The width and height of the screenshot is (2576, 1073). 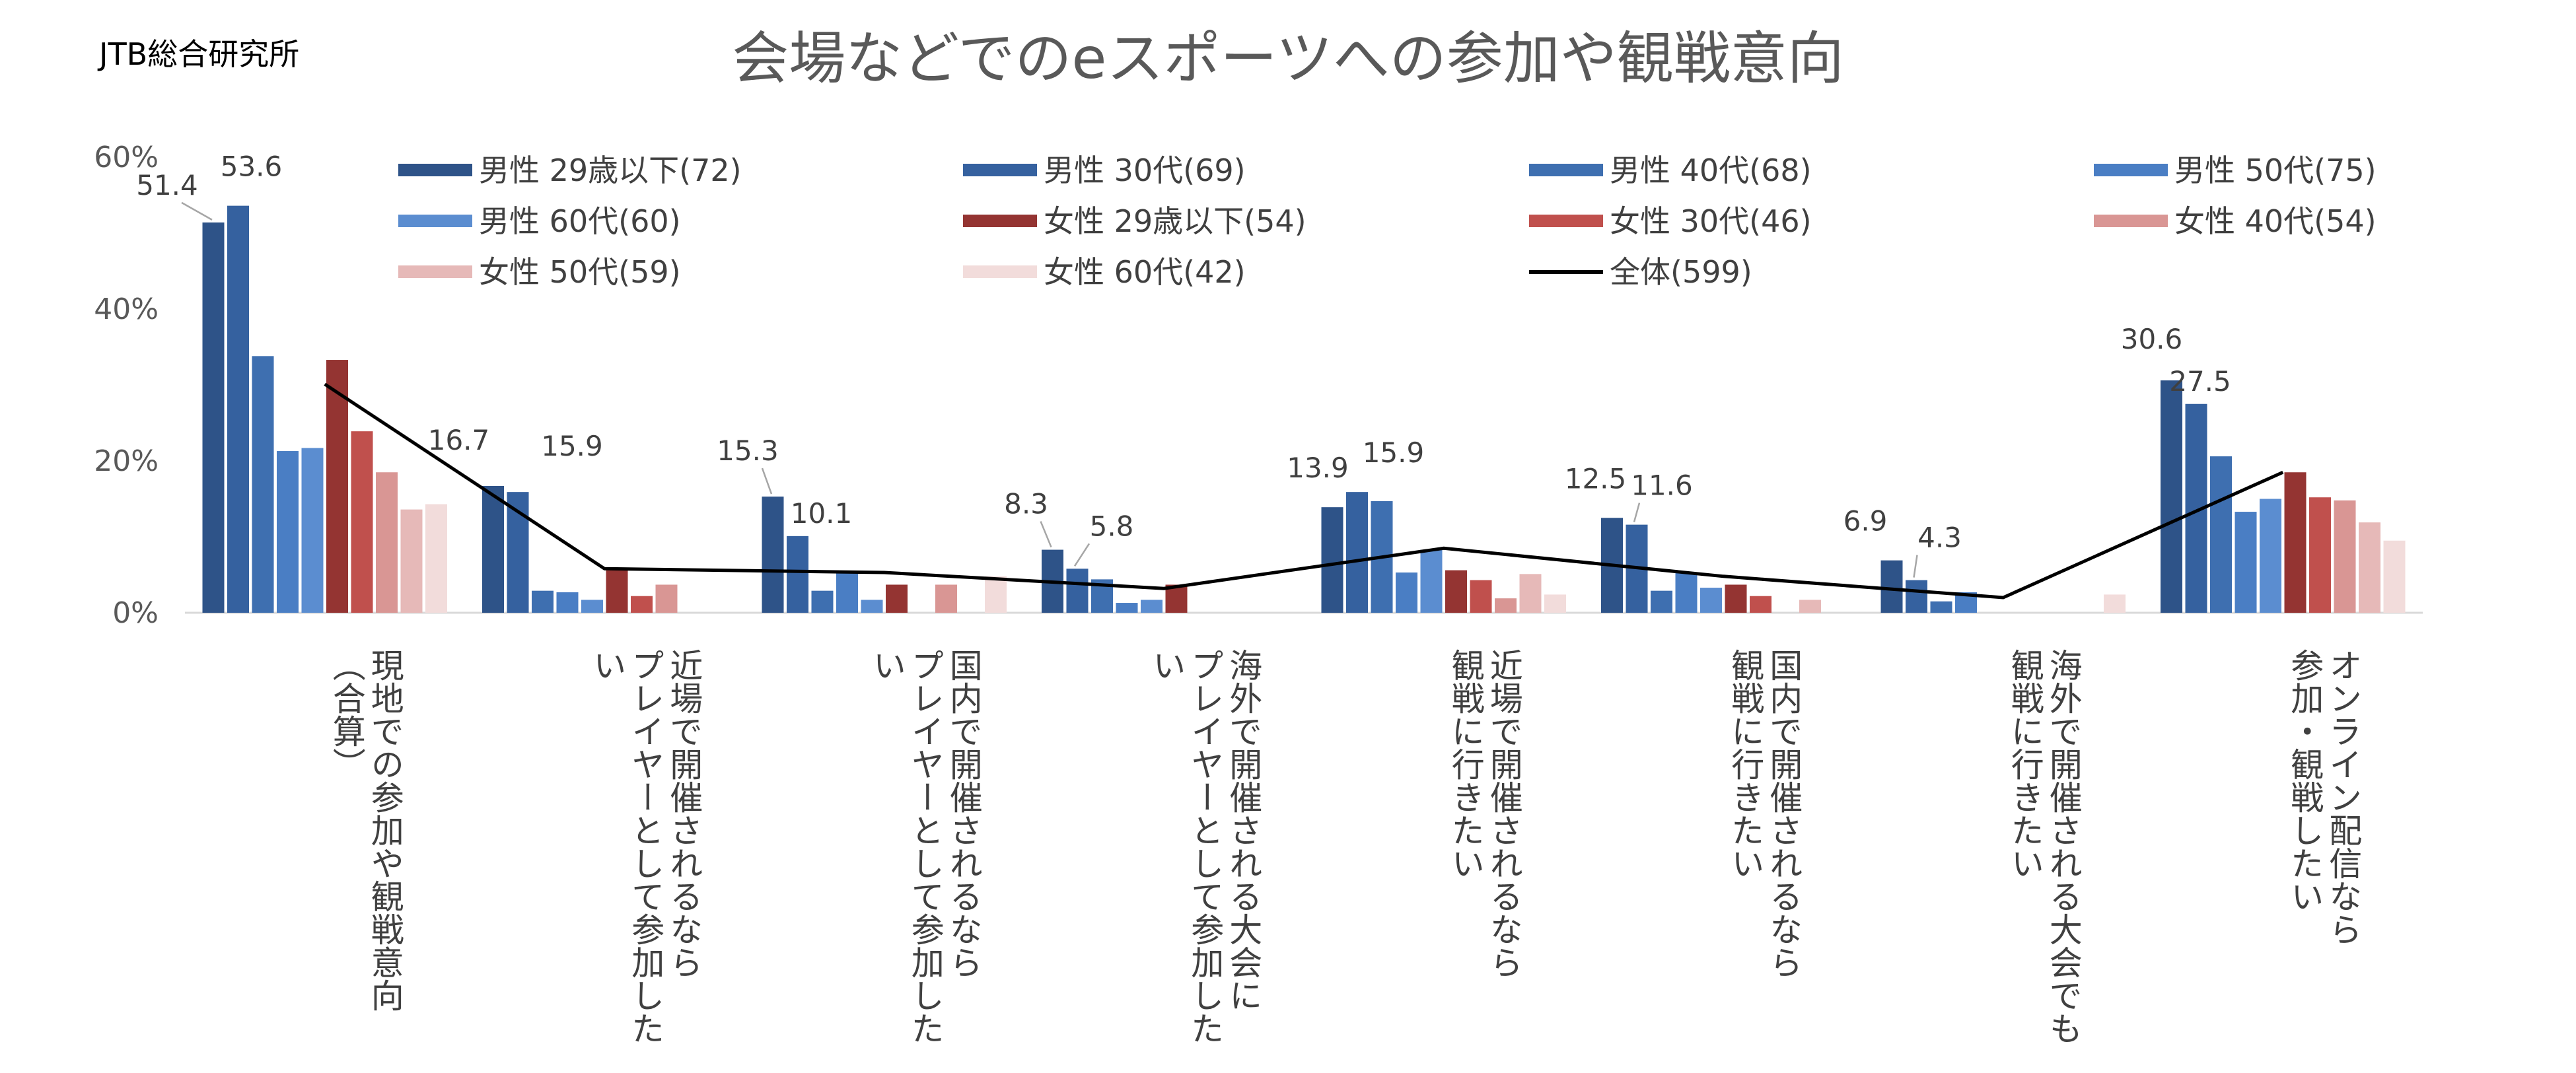 What do you see at coordinates (347, 714) in the screenshot?
I see `category-label: （合算）` at bounding box center [347, 714].